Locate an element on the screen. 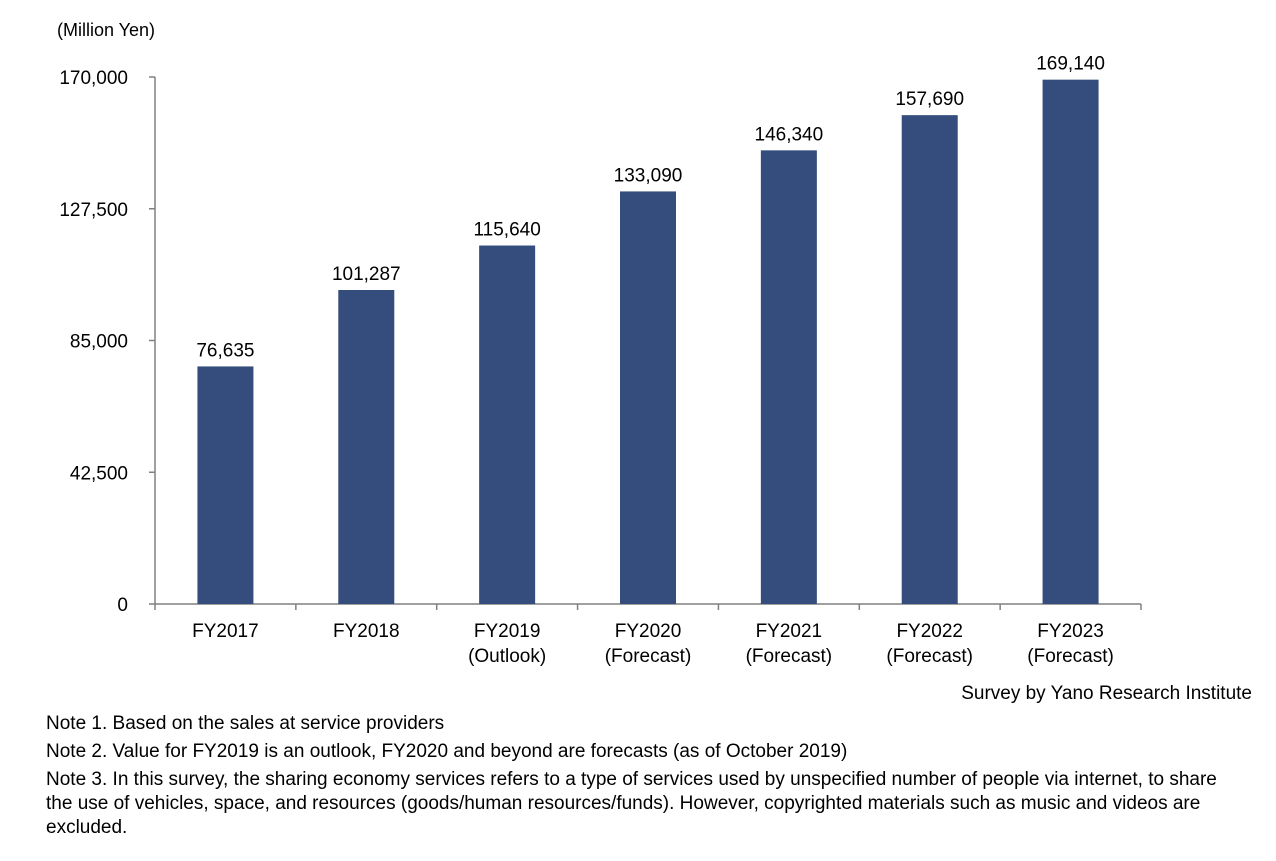 This screenshot has height=861, width=1276. x-tick-label: FY2021 is located at coordinates (789, 631).